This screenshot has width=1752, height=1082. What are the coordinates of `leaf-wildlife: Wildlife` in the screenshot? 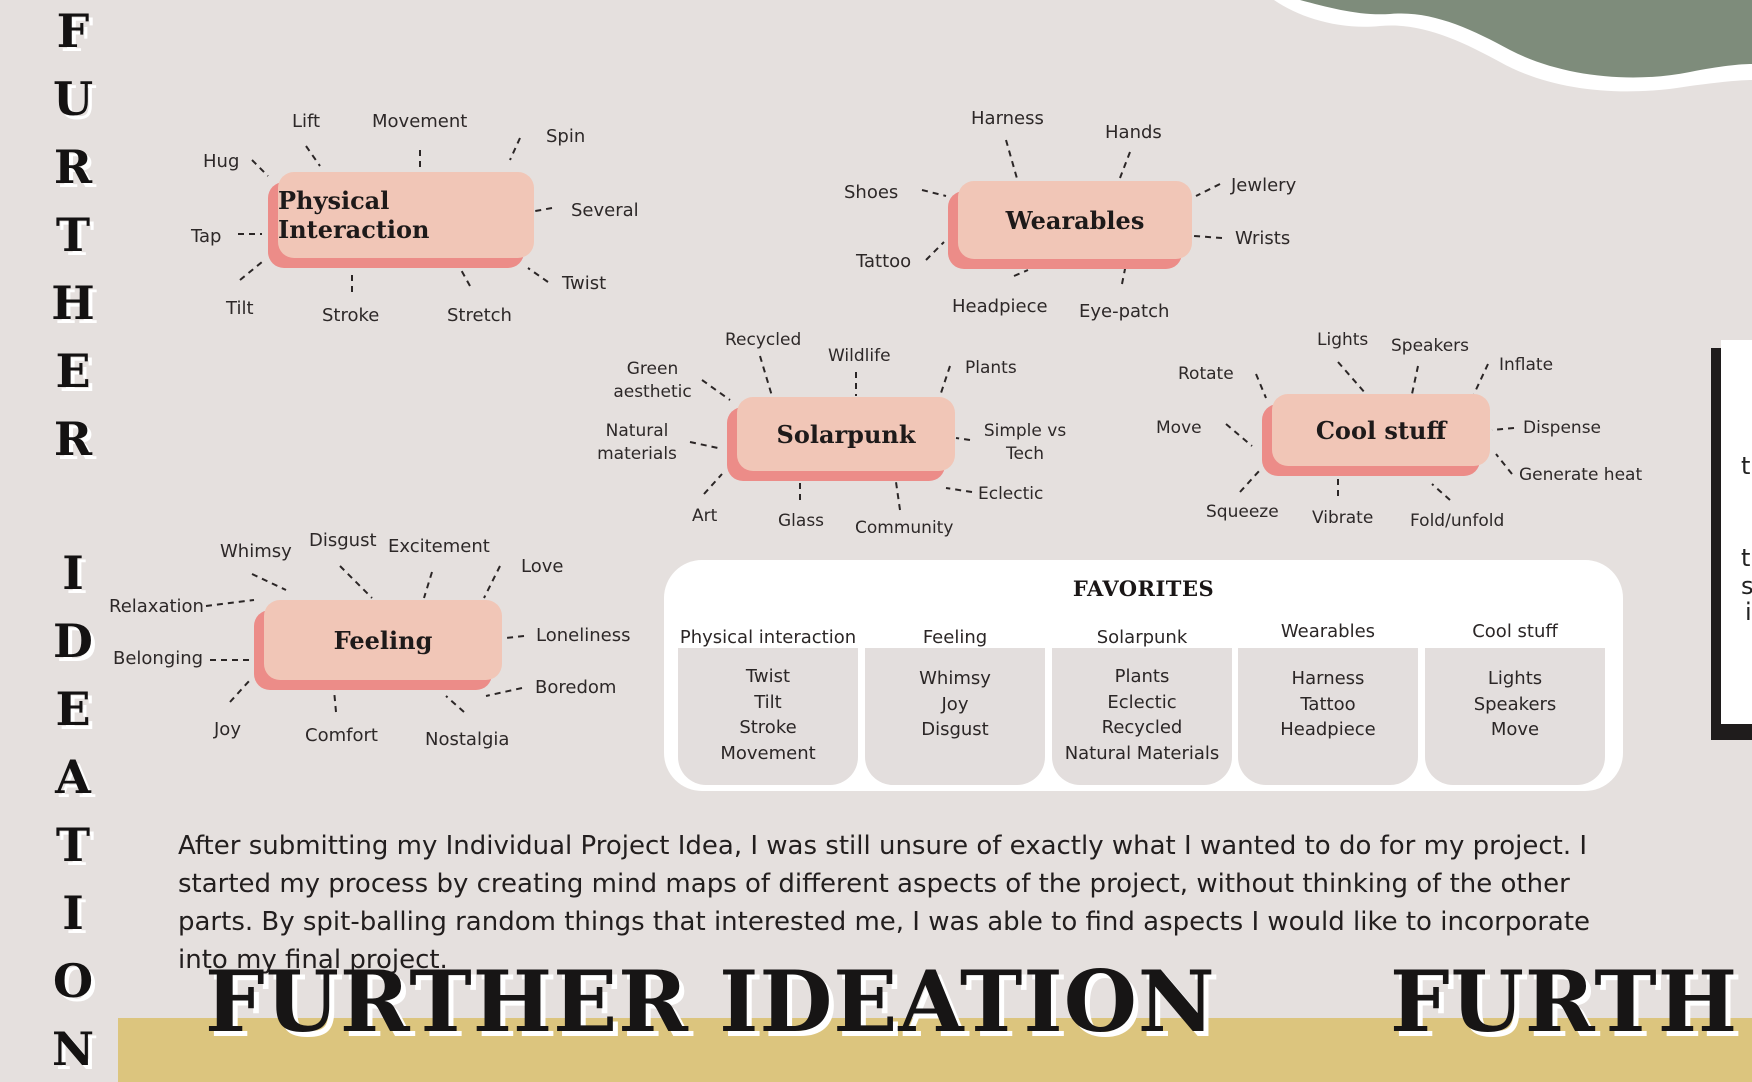 It's located at (859, 356).